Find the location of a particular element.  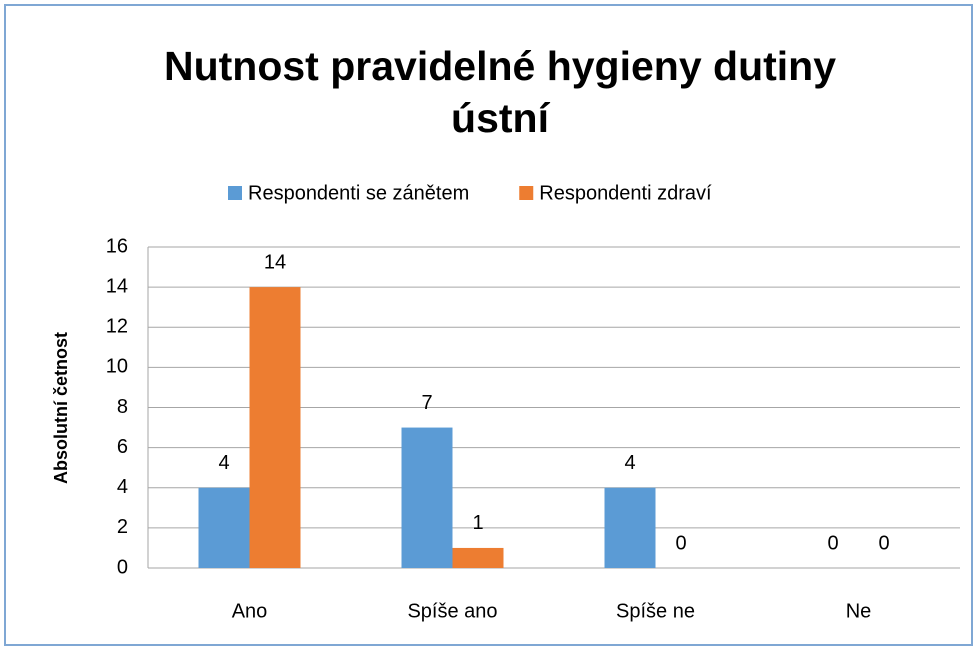

legend-label: Respondenti zdraví is located at coordinates (625, 193).